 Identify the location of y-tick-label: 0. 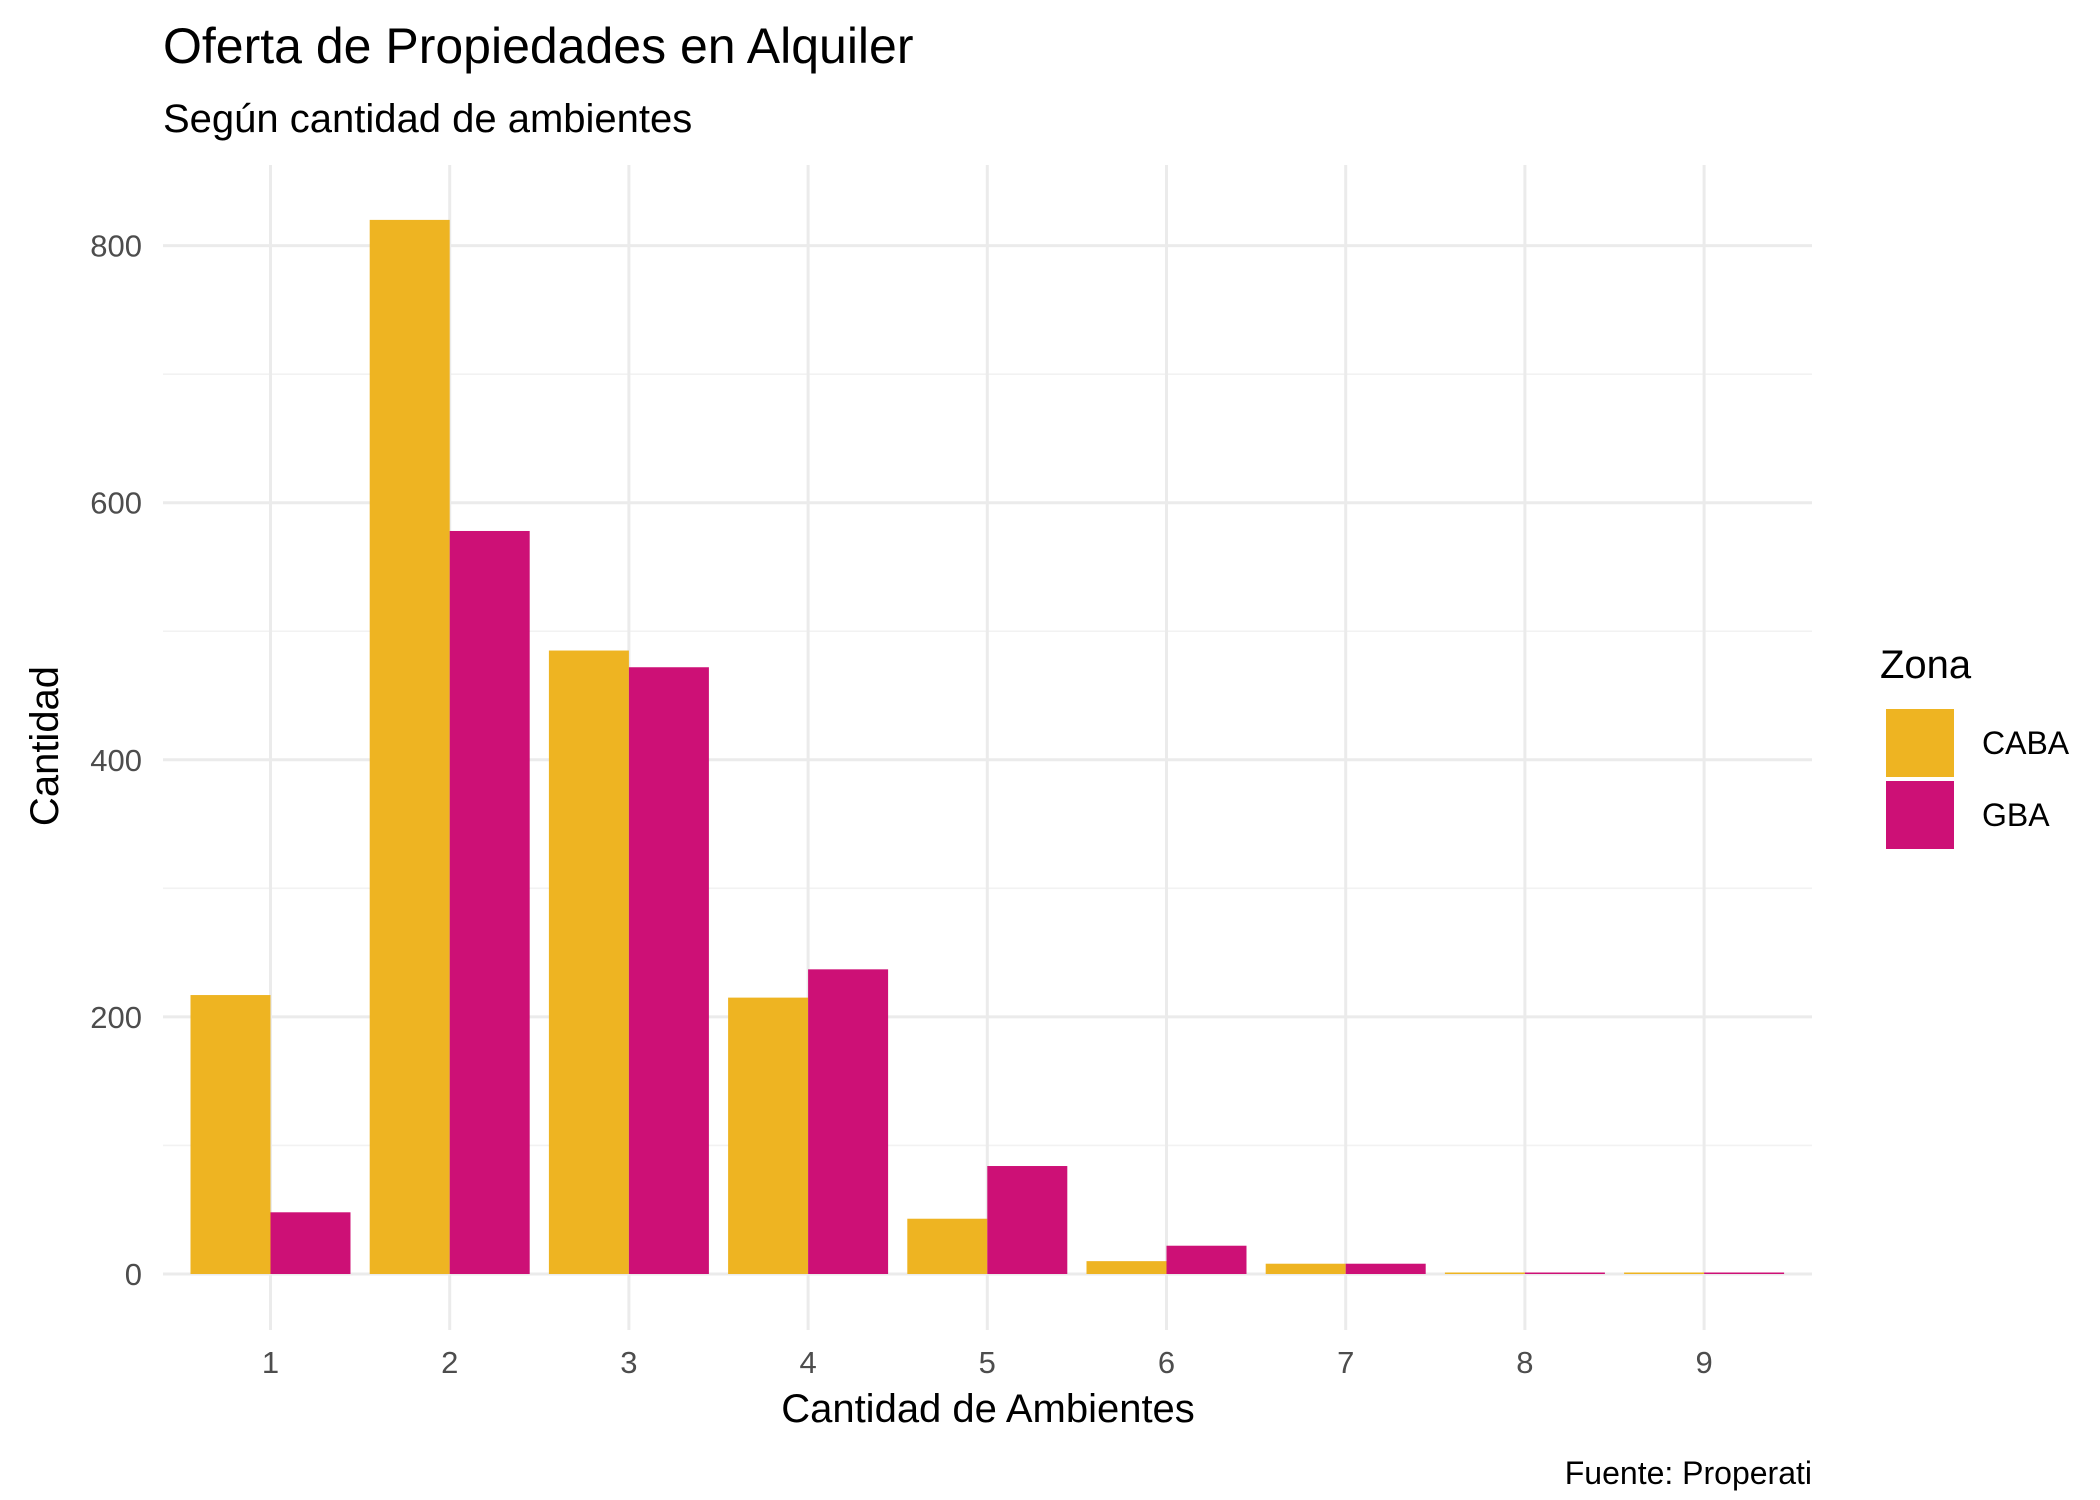
(133, 1274).